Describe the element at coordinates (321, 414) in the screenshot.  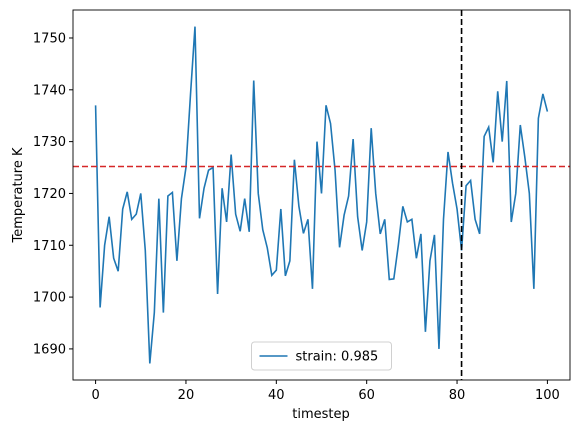
I see `x-axis-label: timestep` at that location.